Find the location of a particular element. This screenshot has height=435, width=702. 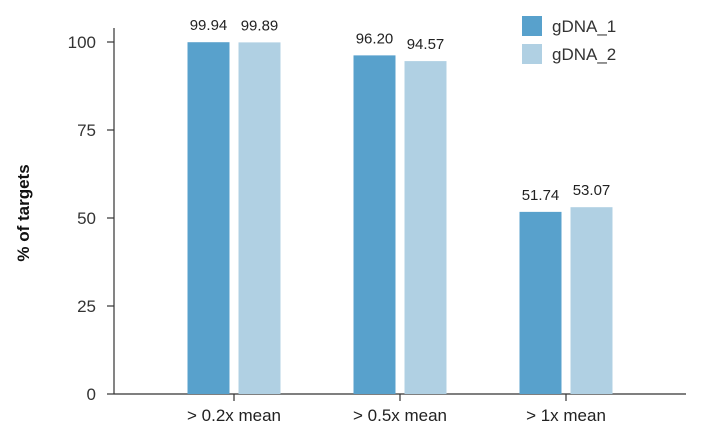

y-tick-label: 0 is located at coordinates (91, 394).